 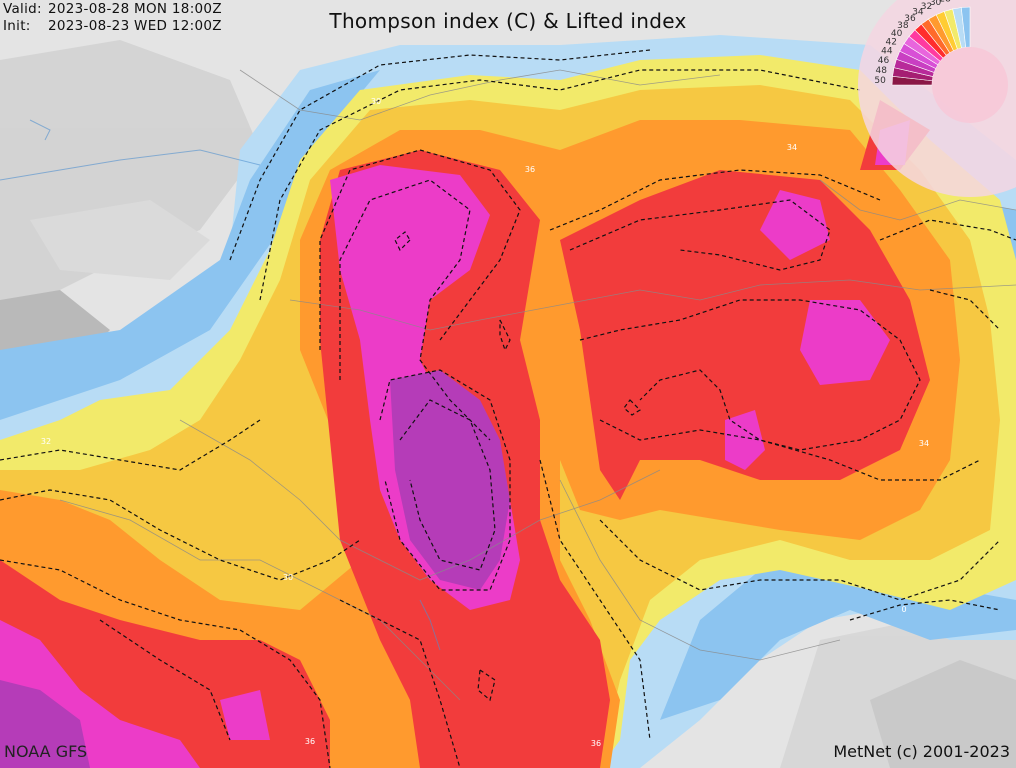 I want to click on init-time: Init: 2023-08-23 WED 12:00Z, so click(x=112, y=26).